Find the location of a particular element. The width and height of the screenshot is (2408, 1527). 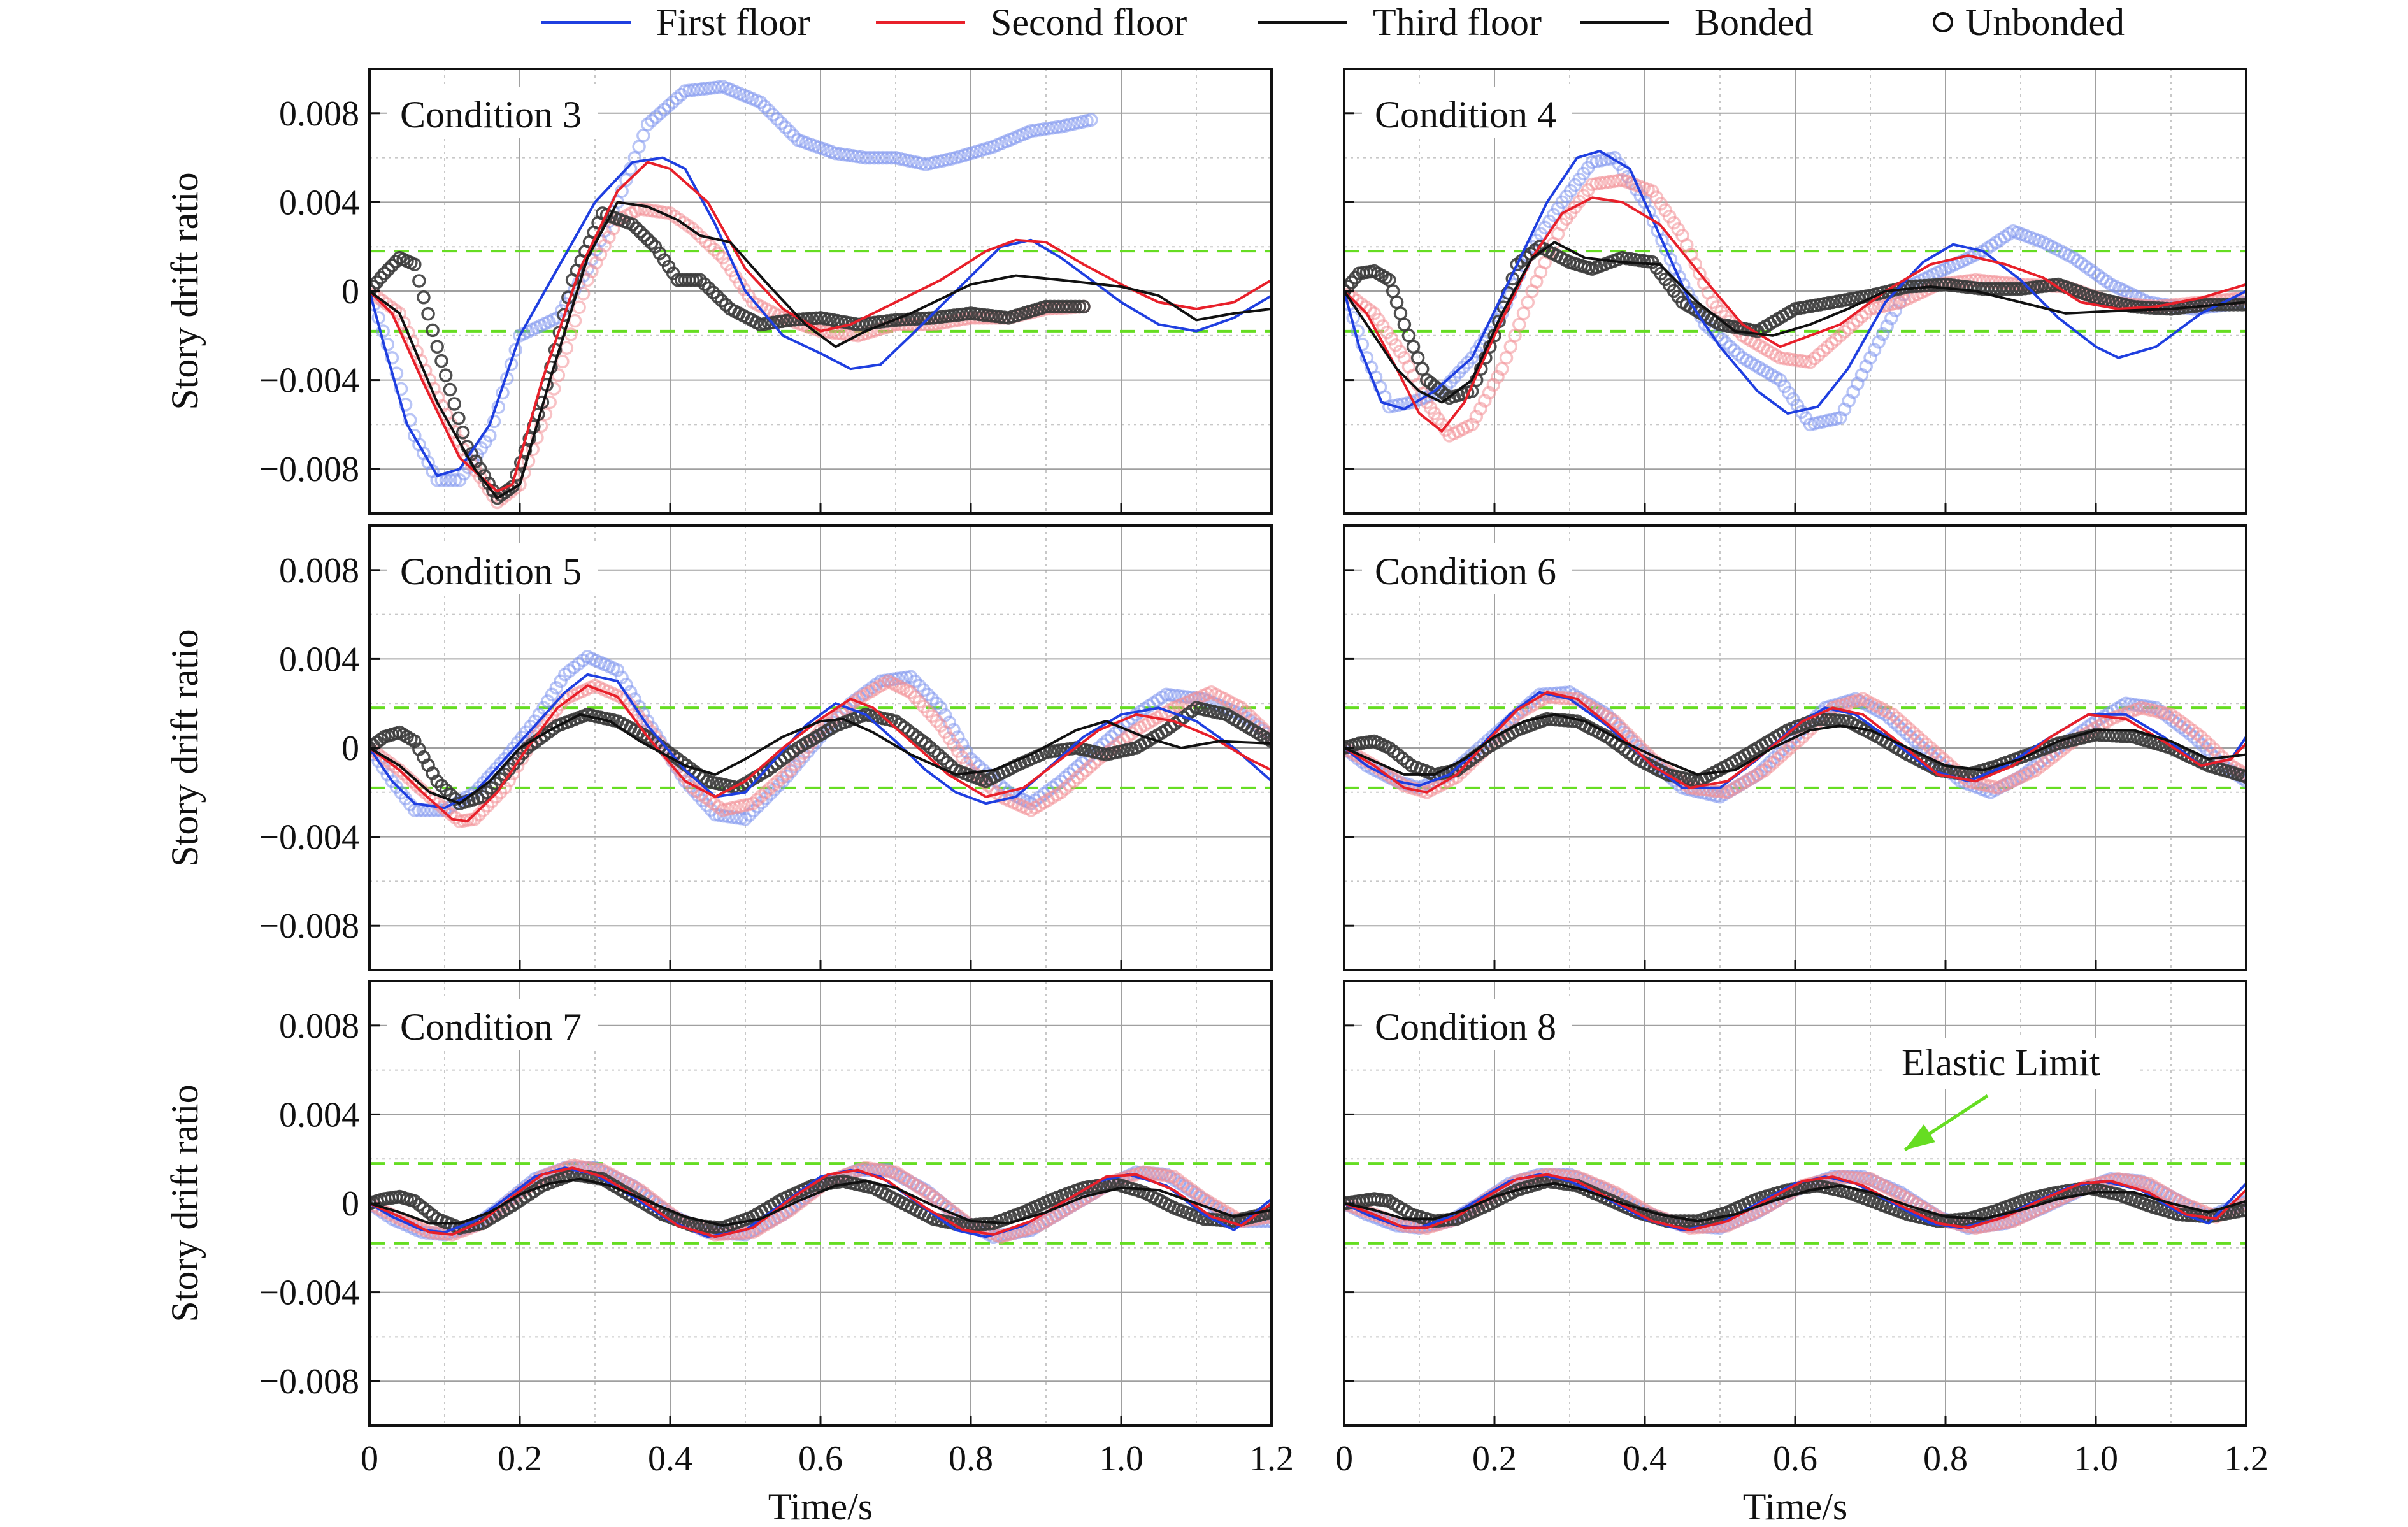

legend-item: Second floor is located at coordinates (1031, 22).